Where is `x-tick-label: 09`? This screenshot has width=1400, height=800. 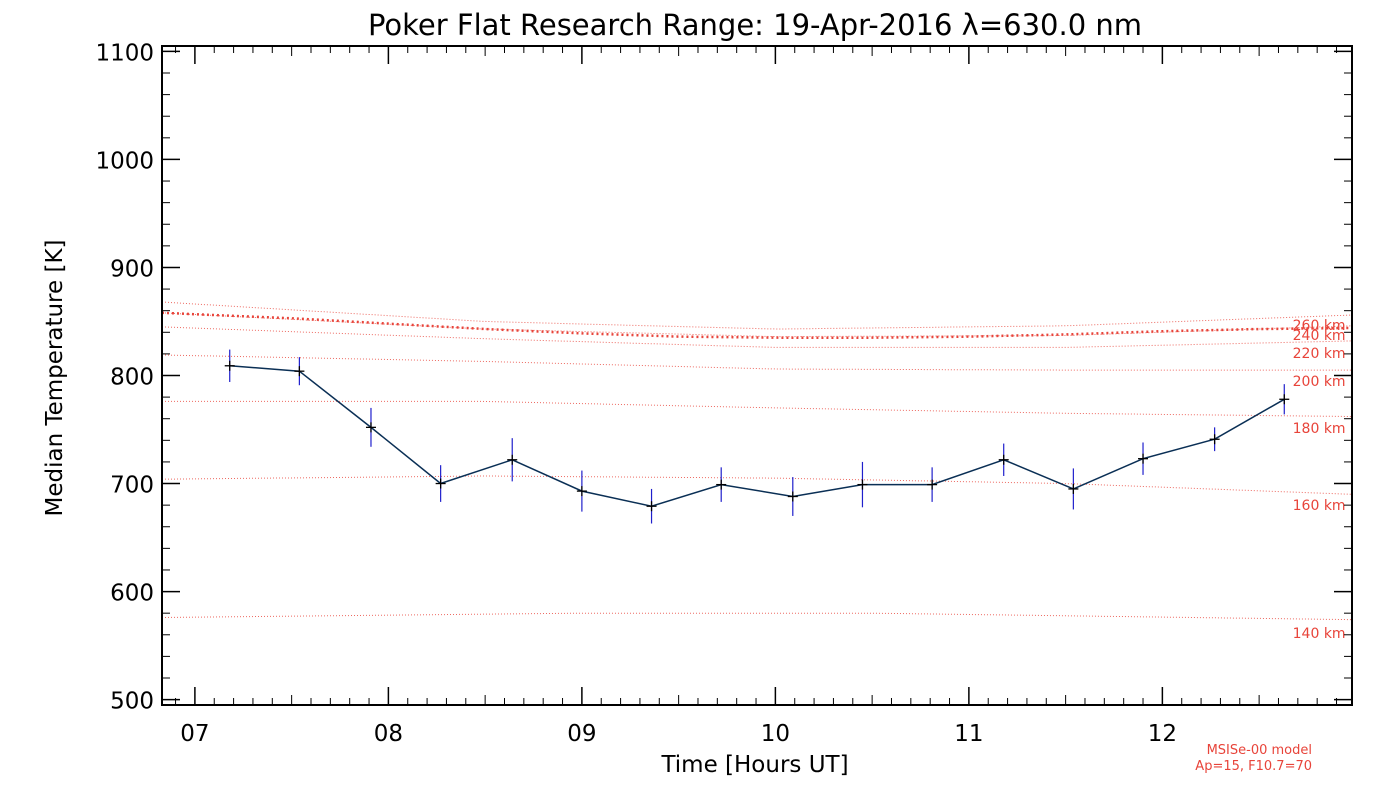
x-tick-label: 09 is located at coordinates (581, 734).